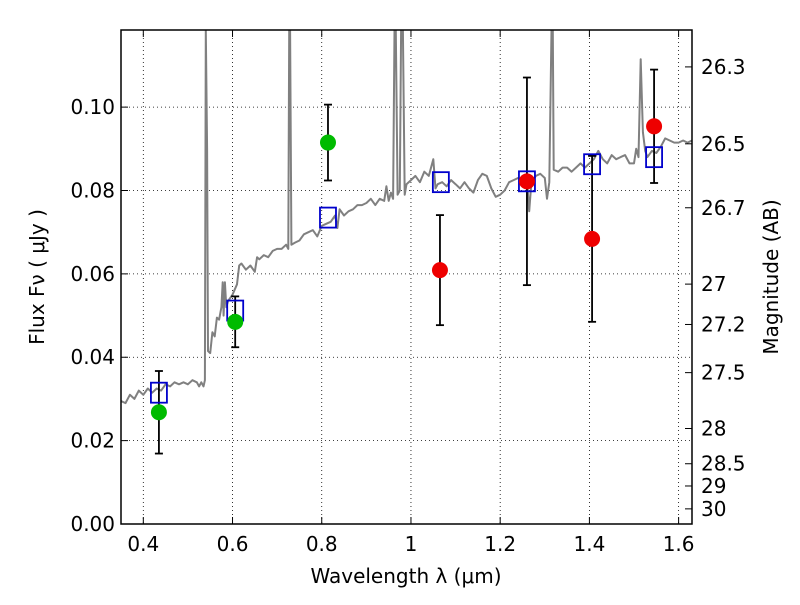 The width and height of the screenshot is (800, 605). Describe the element at coordinates (723, 324) in the screenshot. I see `magnitude-tick-label: 27.2` at that location.